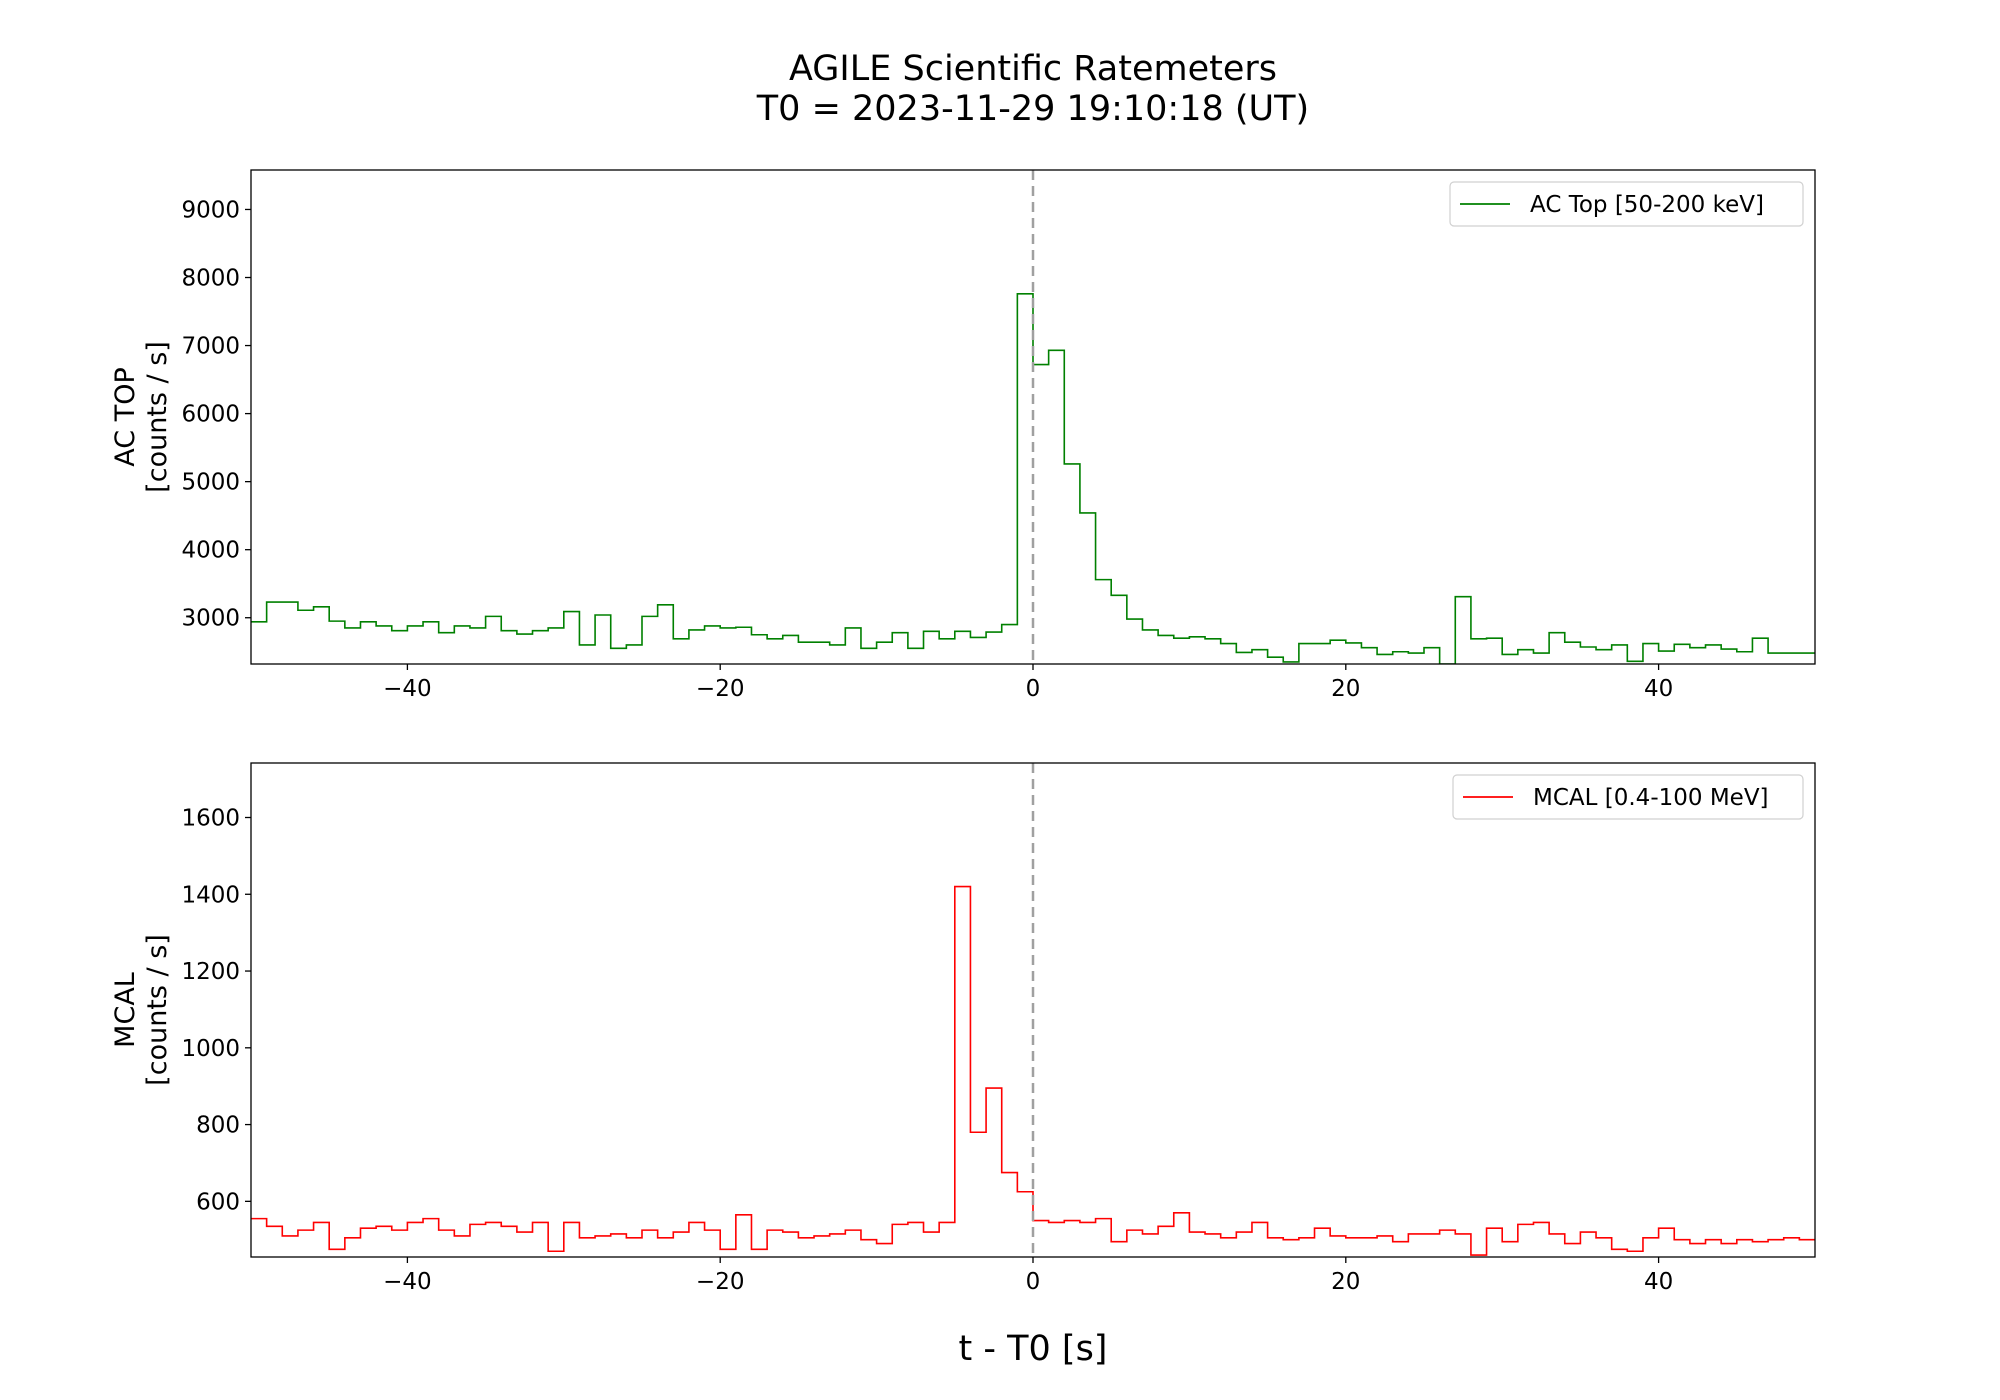  What do you see at coordinates (1651, 798) in the screenshot?
I see `legend-label: MCAL [0.4-100 MeV]` at bounding box center [1651, 798].